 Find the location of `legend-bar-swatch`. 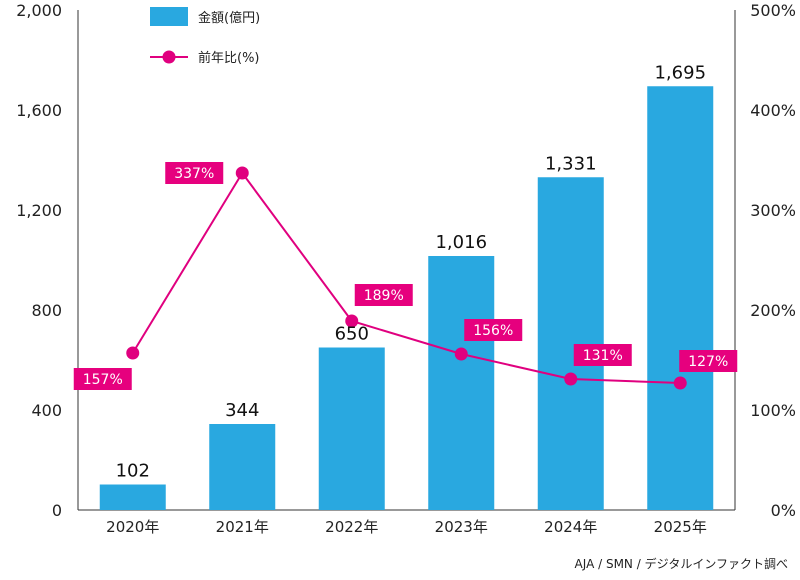

legend-bar-swatch is located at coordinates (169, 16).